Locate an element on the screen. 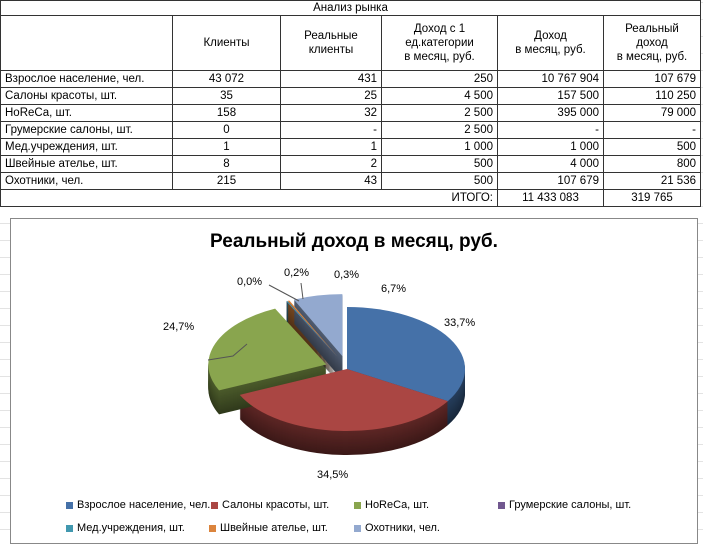 The width and height of the screenshot is (703, 545). table-row: HoReCa, шт. 158 32 2 500 395 000 79 000 is located at coordinates (350, 113).